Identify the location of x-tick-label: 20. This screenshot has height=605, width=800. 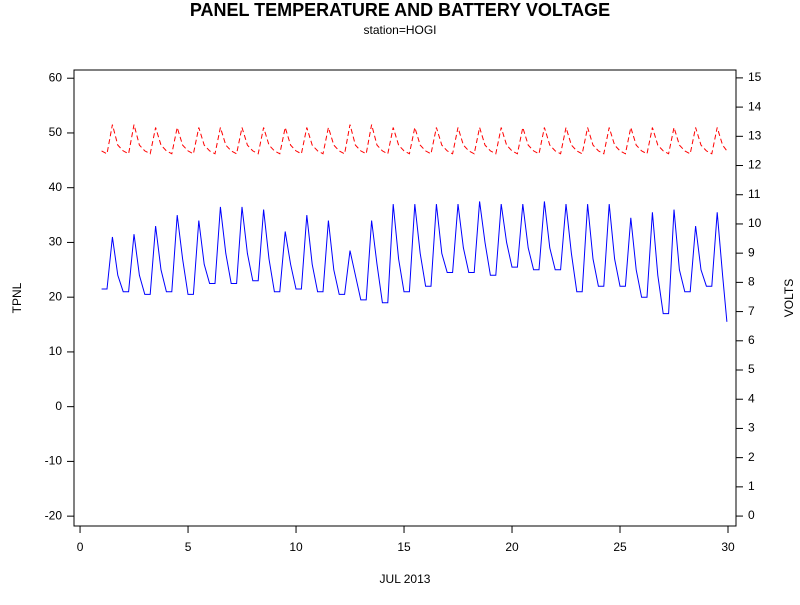
(512, 547).